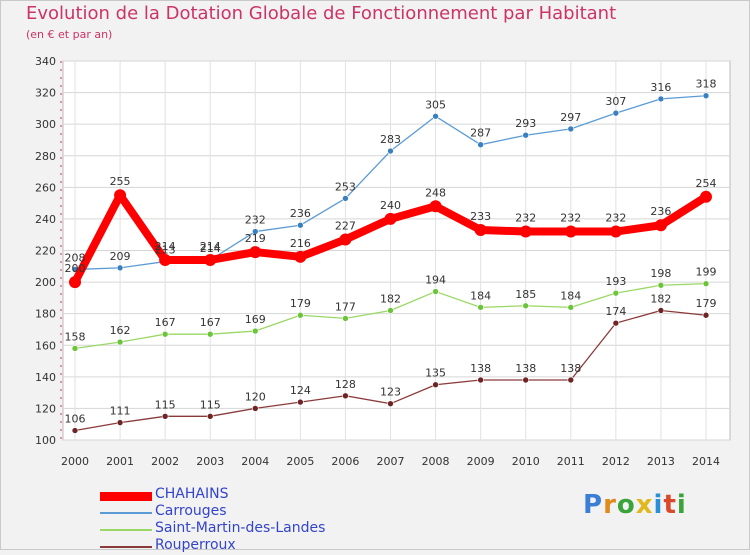 The width and height of the screenshot is (750, 555). Describe the element at coordinates (525, 123) in the screenshot. I see `data-label: 293` at that location.